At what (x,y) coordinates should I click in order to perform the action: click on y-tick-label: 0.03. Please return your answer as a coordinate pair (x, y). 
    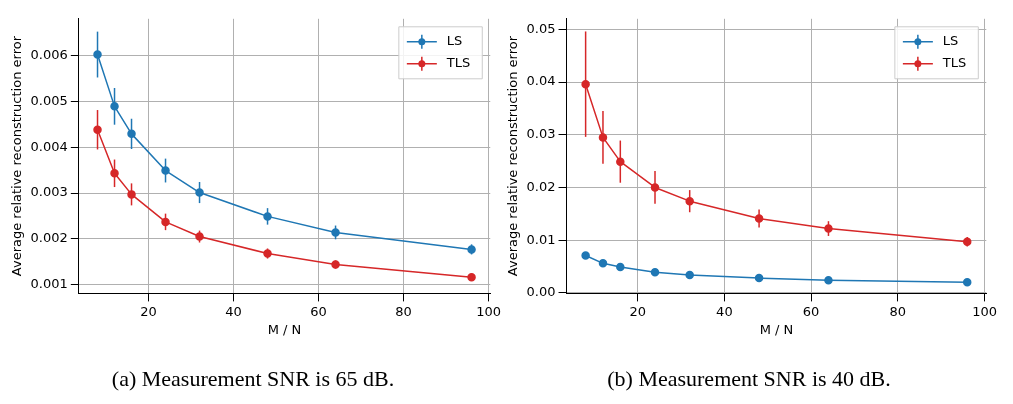
    Looking at the image, I should click on (541, 134).